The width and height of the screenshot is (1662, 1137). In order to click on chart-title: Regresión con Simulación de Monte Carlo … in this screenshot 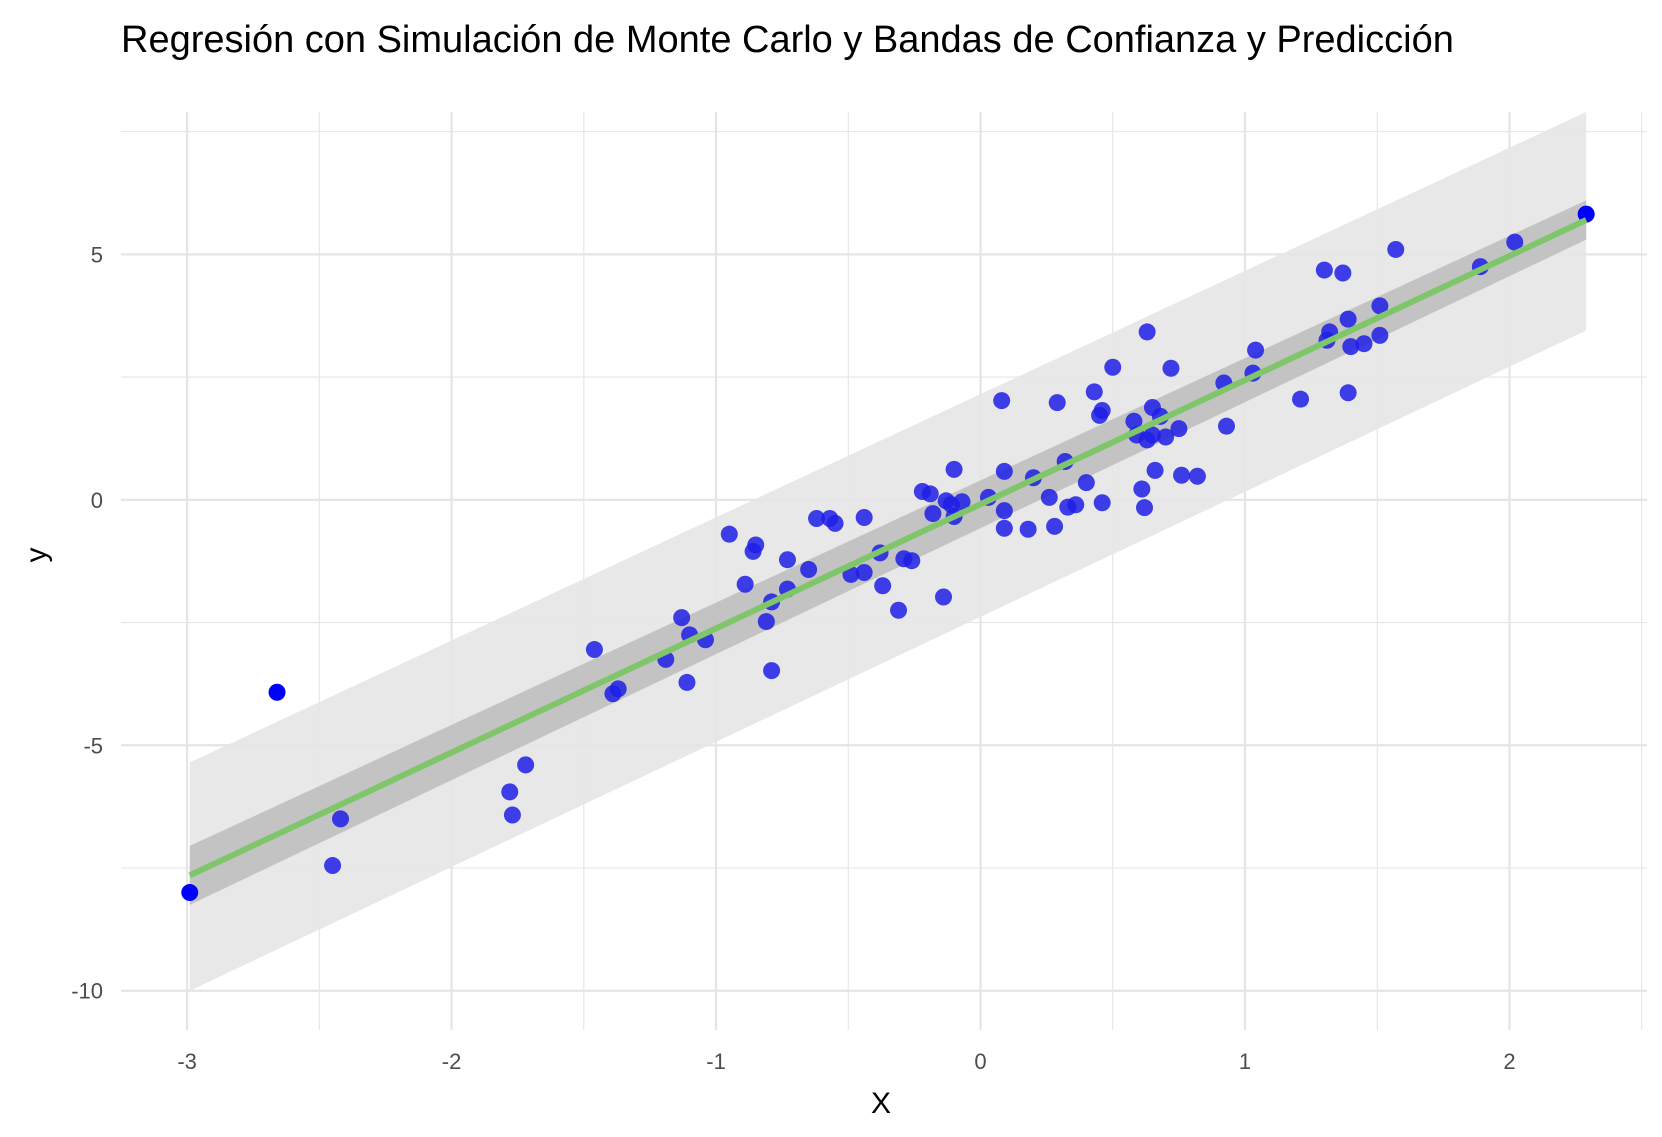, I will do `click(787, 40)`.